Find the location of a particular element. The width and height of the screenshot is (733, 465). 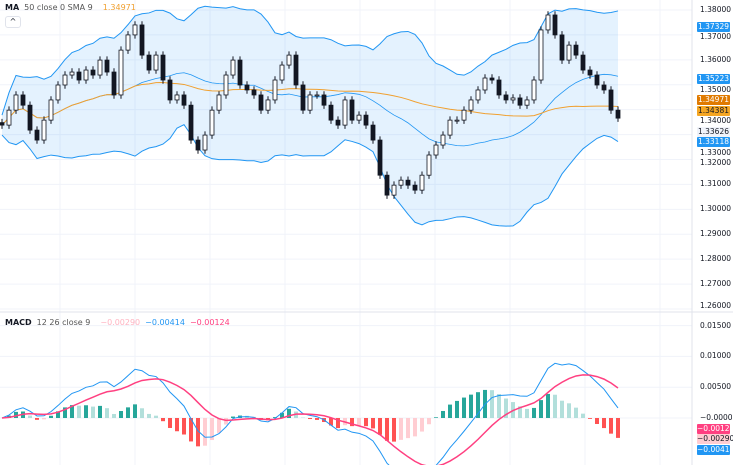

macd-tag: −0.00124 is located at coordinates (715, 428).